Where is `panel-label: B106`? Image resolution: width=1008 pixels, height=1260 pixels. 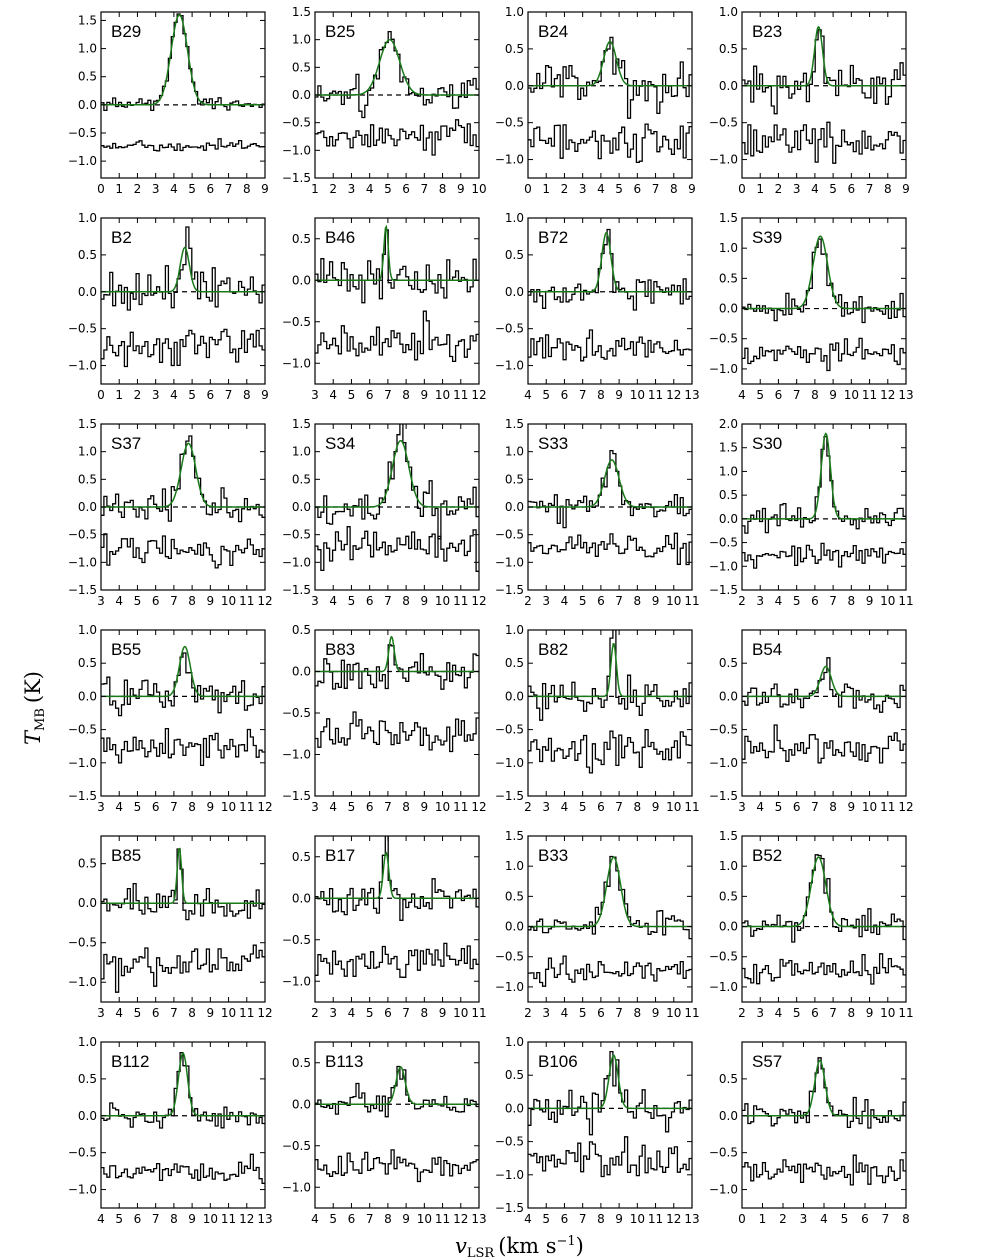 panel-label: B106 is located at coordinates (558, 1061).